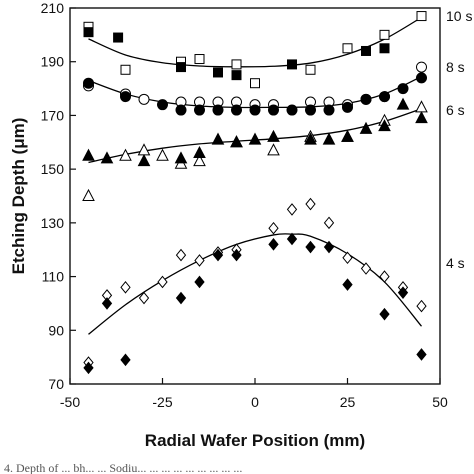  What do you see at coordinates (255, 440) in the screenshot?
I see `x-axis-title: Radial Wafer Position (mm)` at bounding box center [255, 440].